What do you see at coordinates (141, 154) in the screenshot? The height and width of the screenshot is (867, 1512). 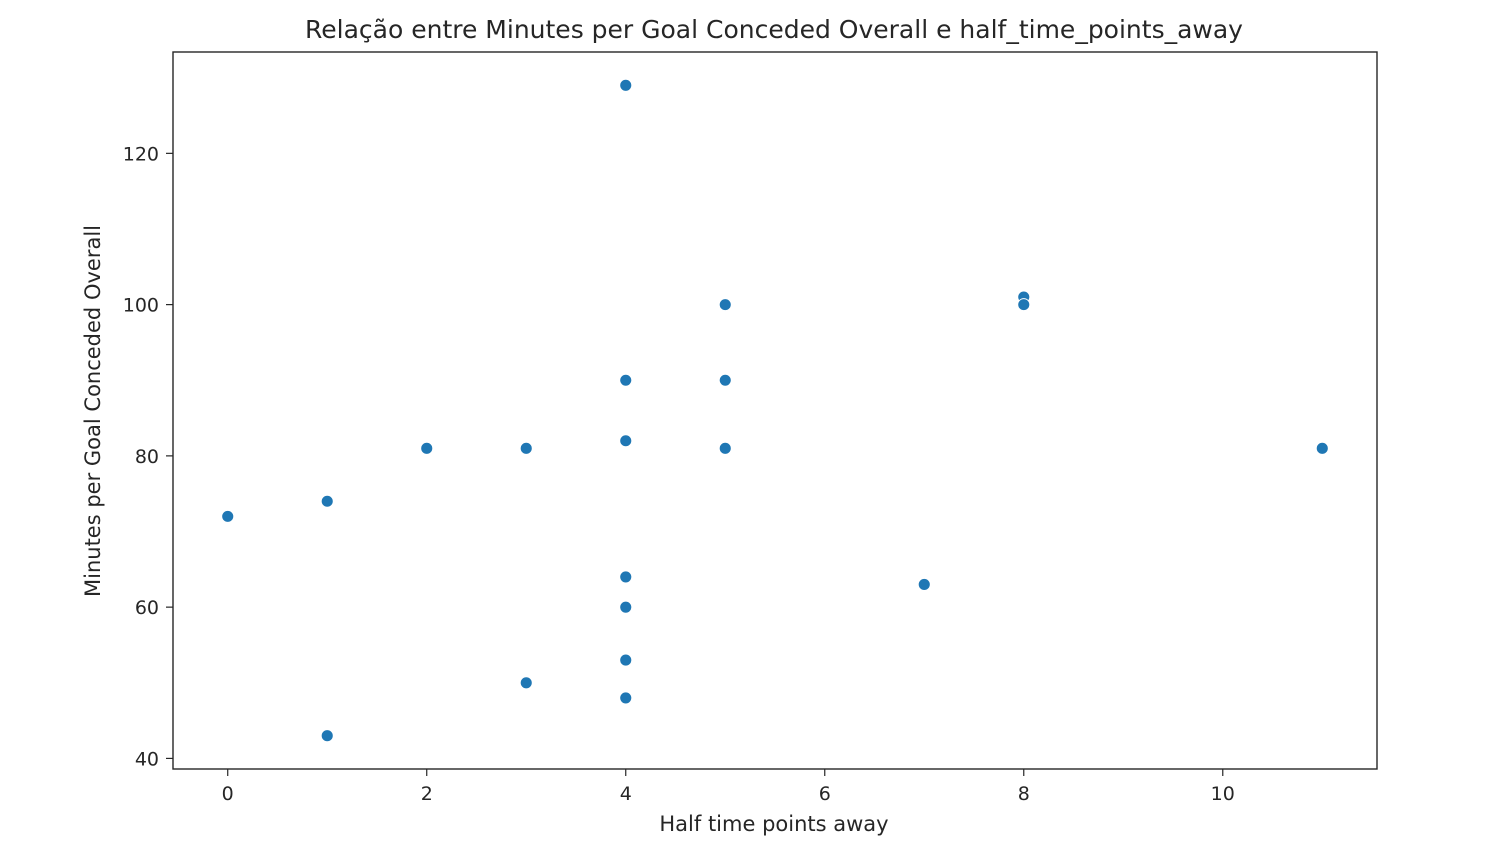 I see `y-tick-label: 120` at bounding box center [141, 154].